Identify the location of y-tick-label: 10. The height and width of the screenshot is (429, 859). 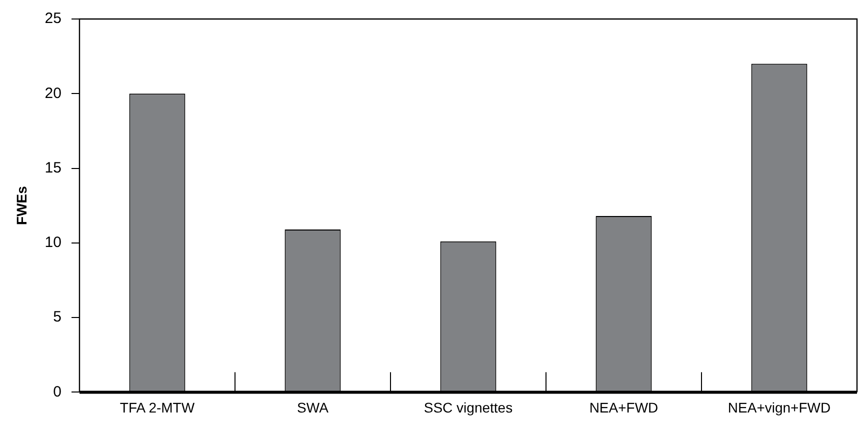
(53, 243).